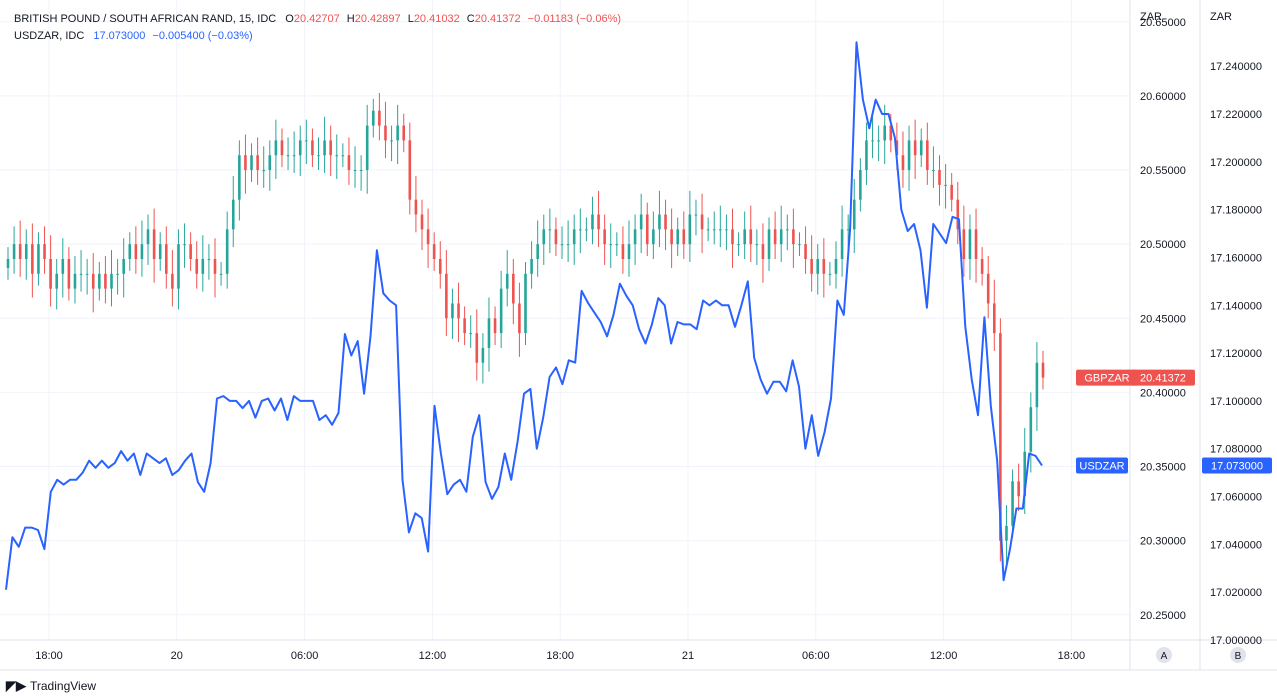 This screenshot has width=1277, height=700. Describe the element at coordinates (1236, 545) in the screenshot. I see `y-right-tick-label: 17.040000` at that location.